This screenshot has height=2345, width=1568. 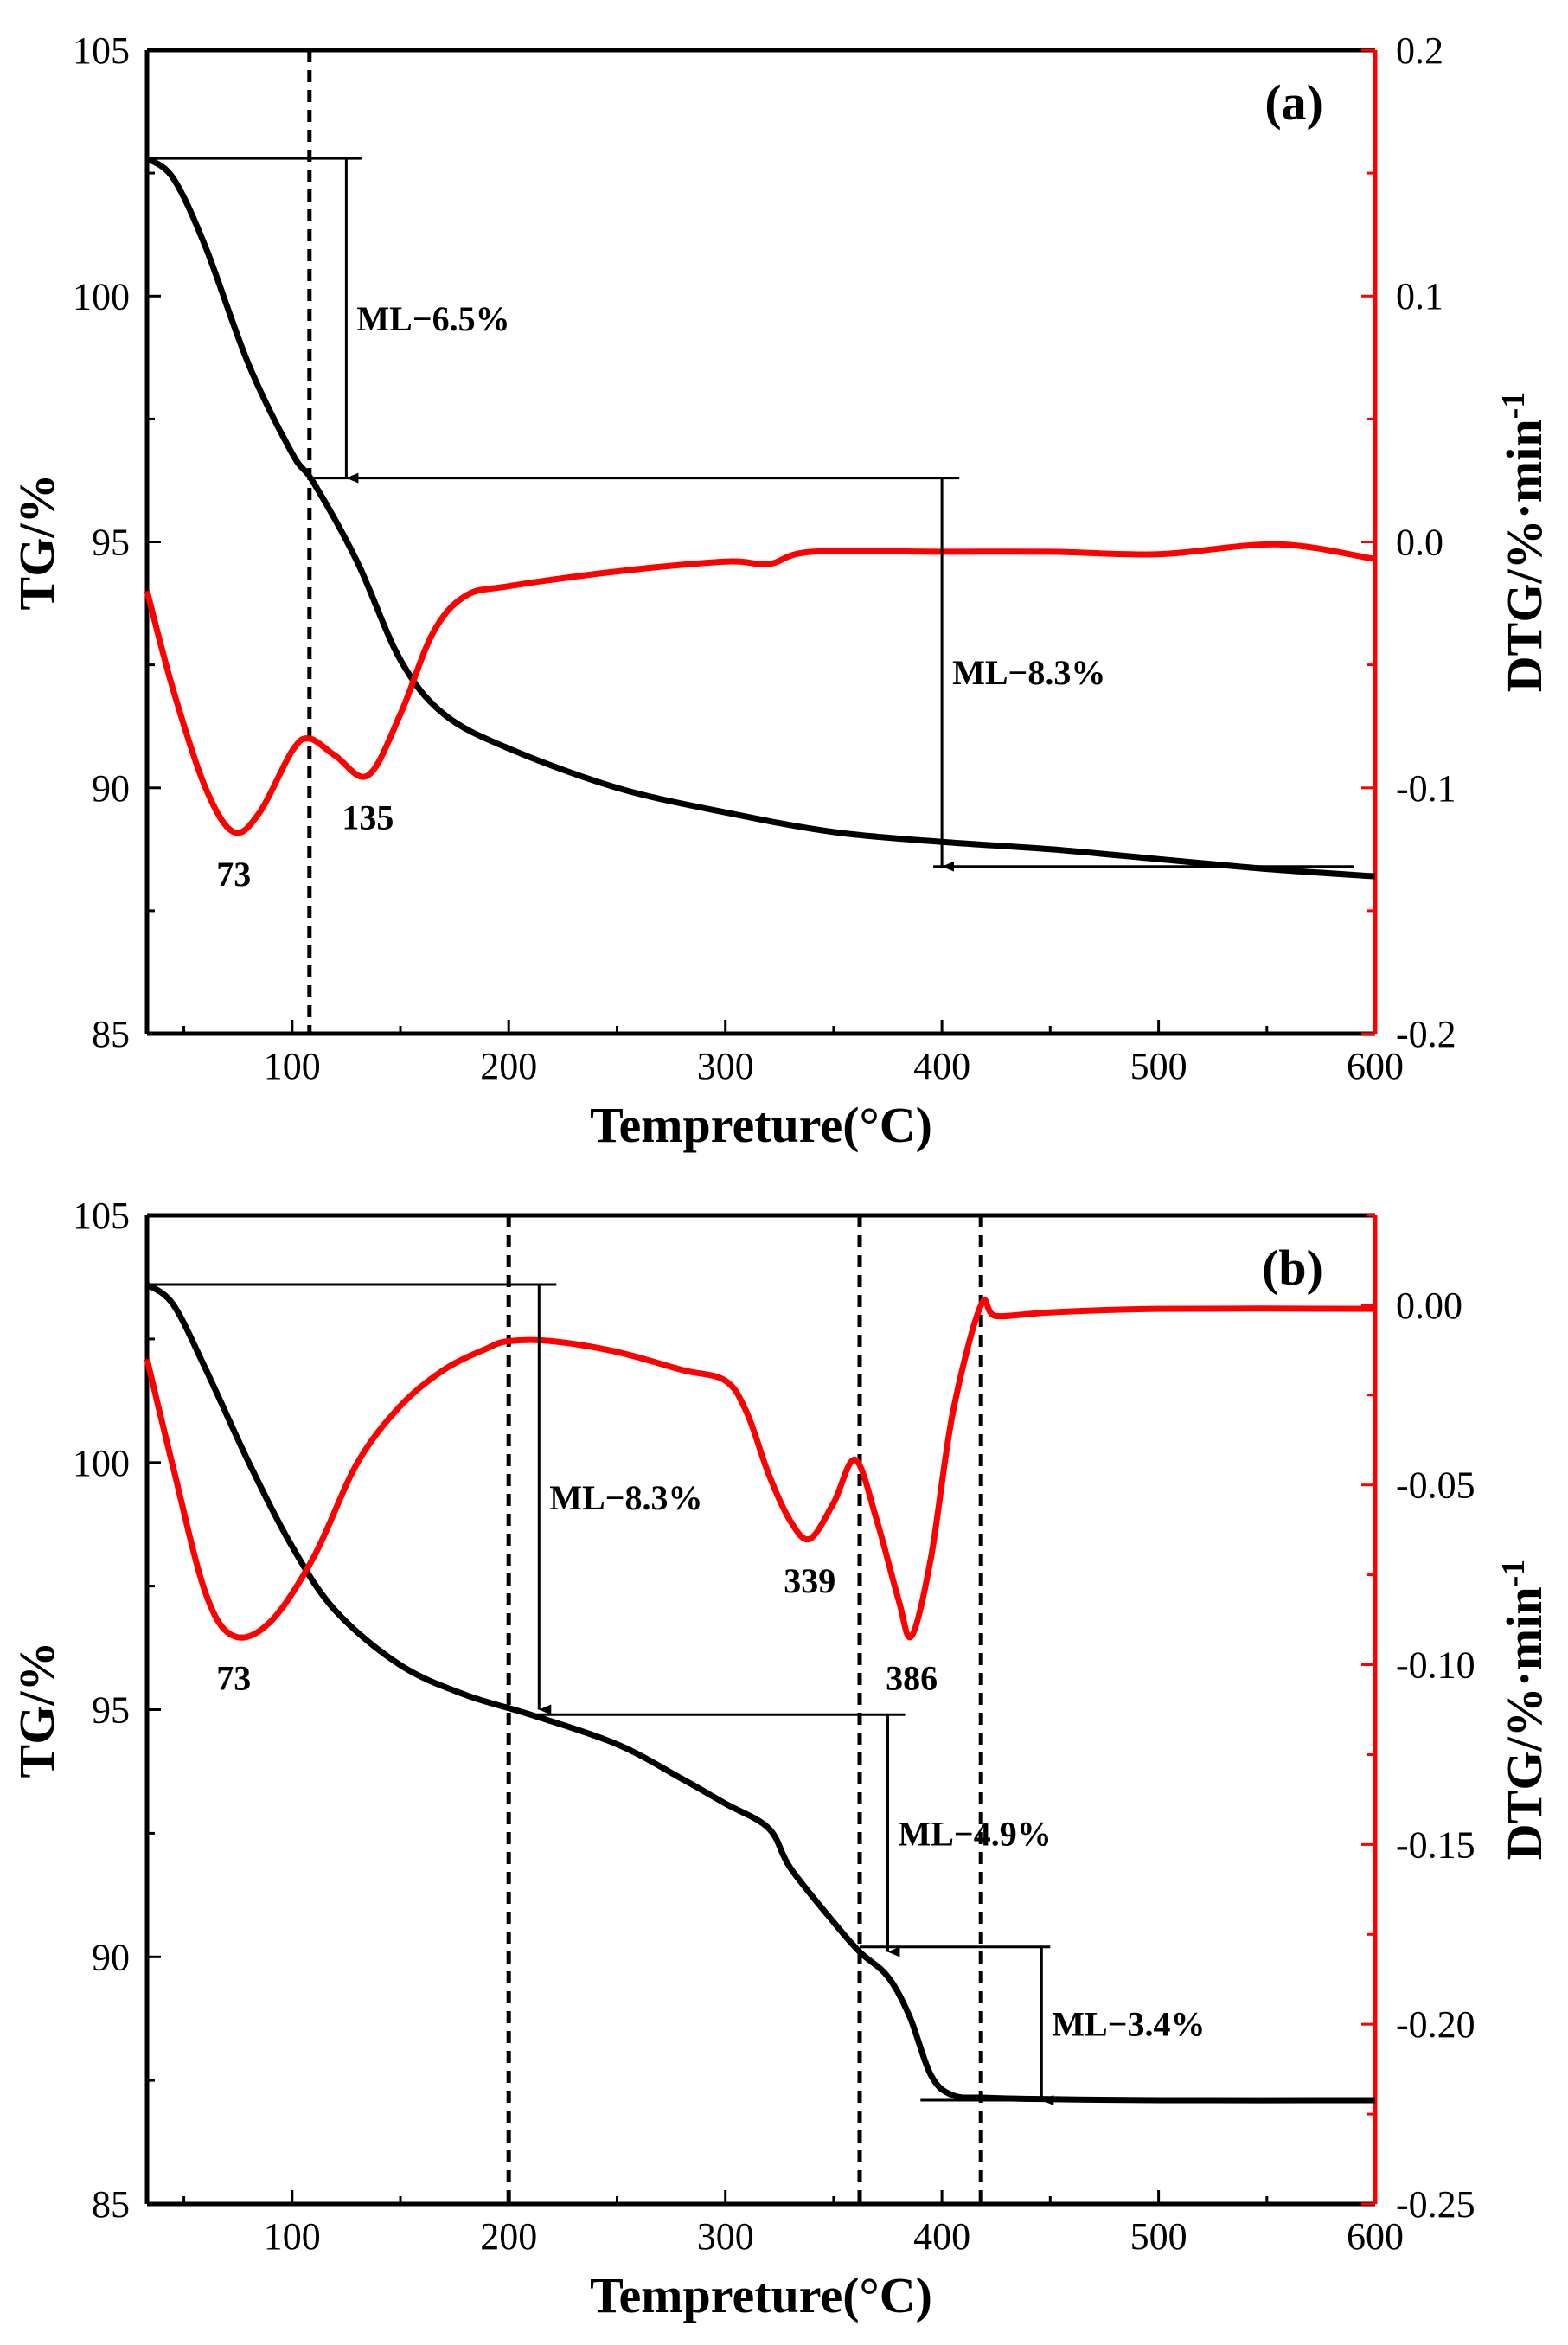 What do you see at coordinates (1524, 1723) in the screenshot?
I see `panel-b-y-right-title-main: DTG/%·min` at bounding box center [1524, 1723].